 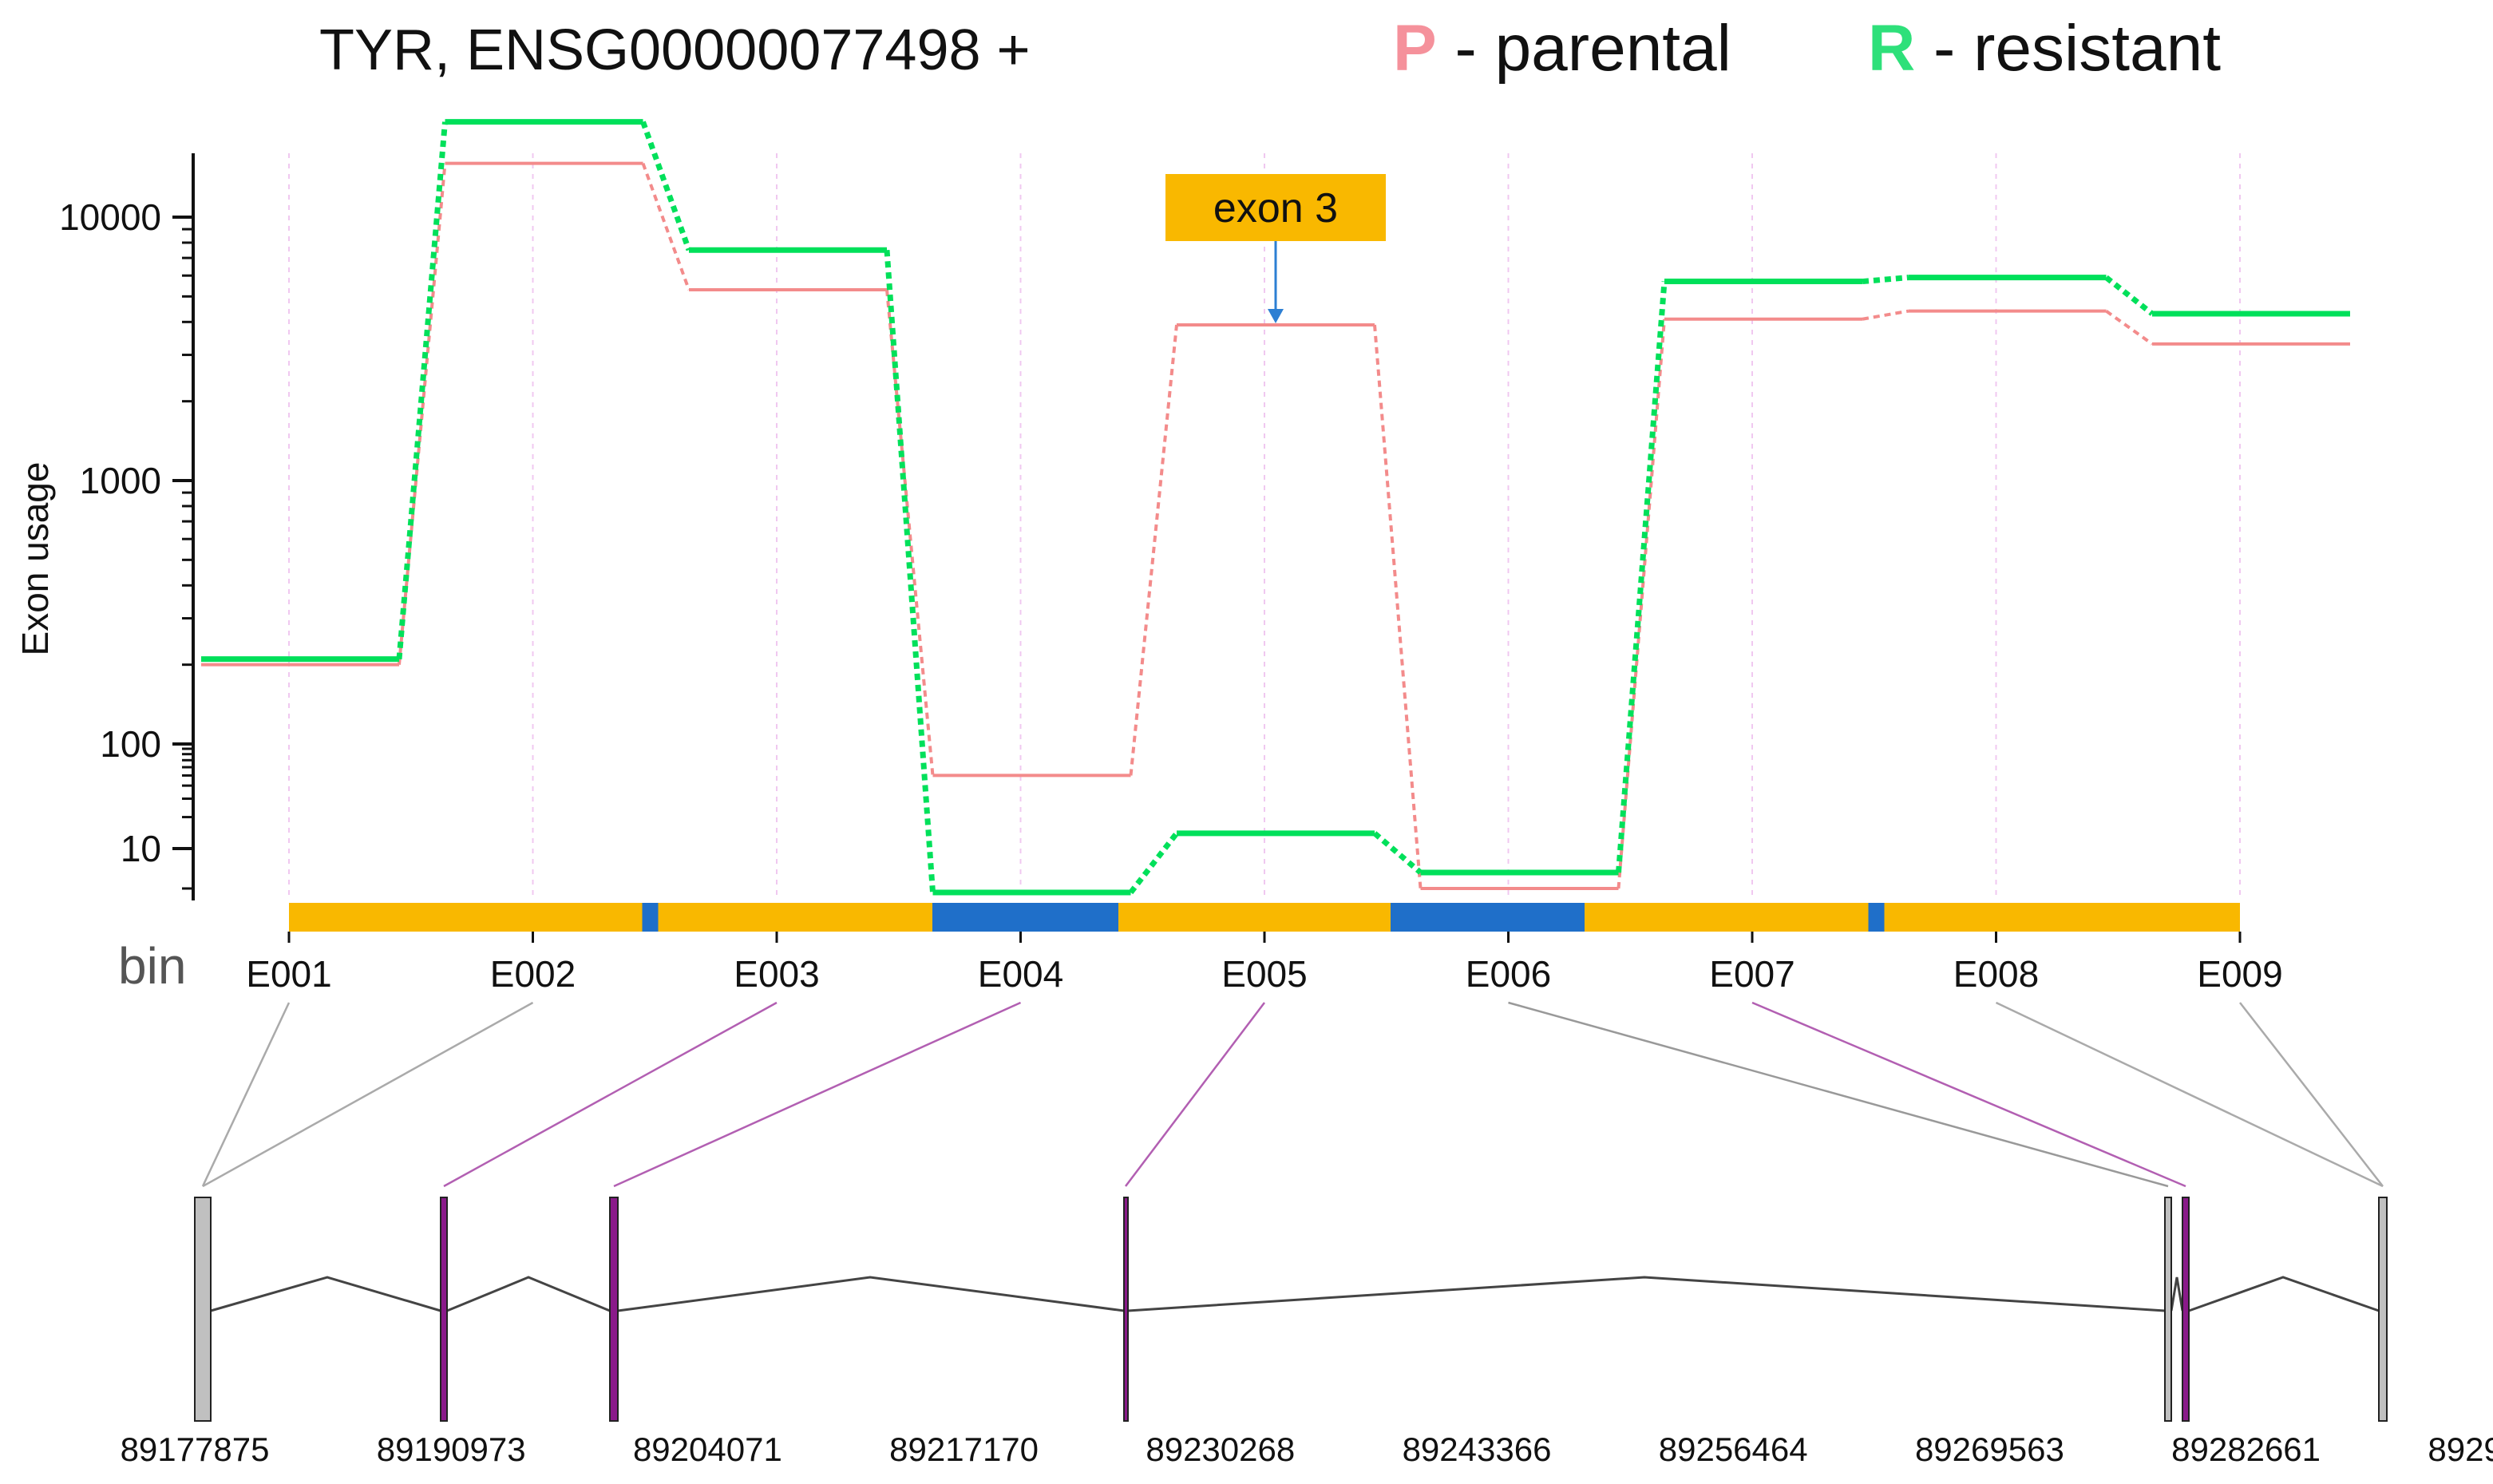 What do you see at coordinates (1583, 48) in the screenshot?
I see `legend-parental-text: - parental` at bounding box center [1583, 48].